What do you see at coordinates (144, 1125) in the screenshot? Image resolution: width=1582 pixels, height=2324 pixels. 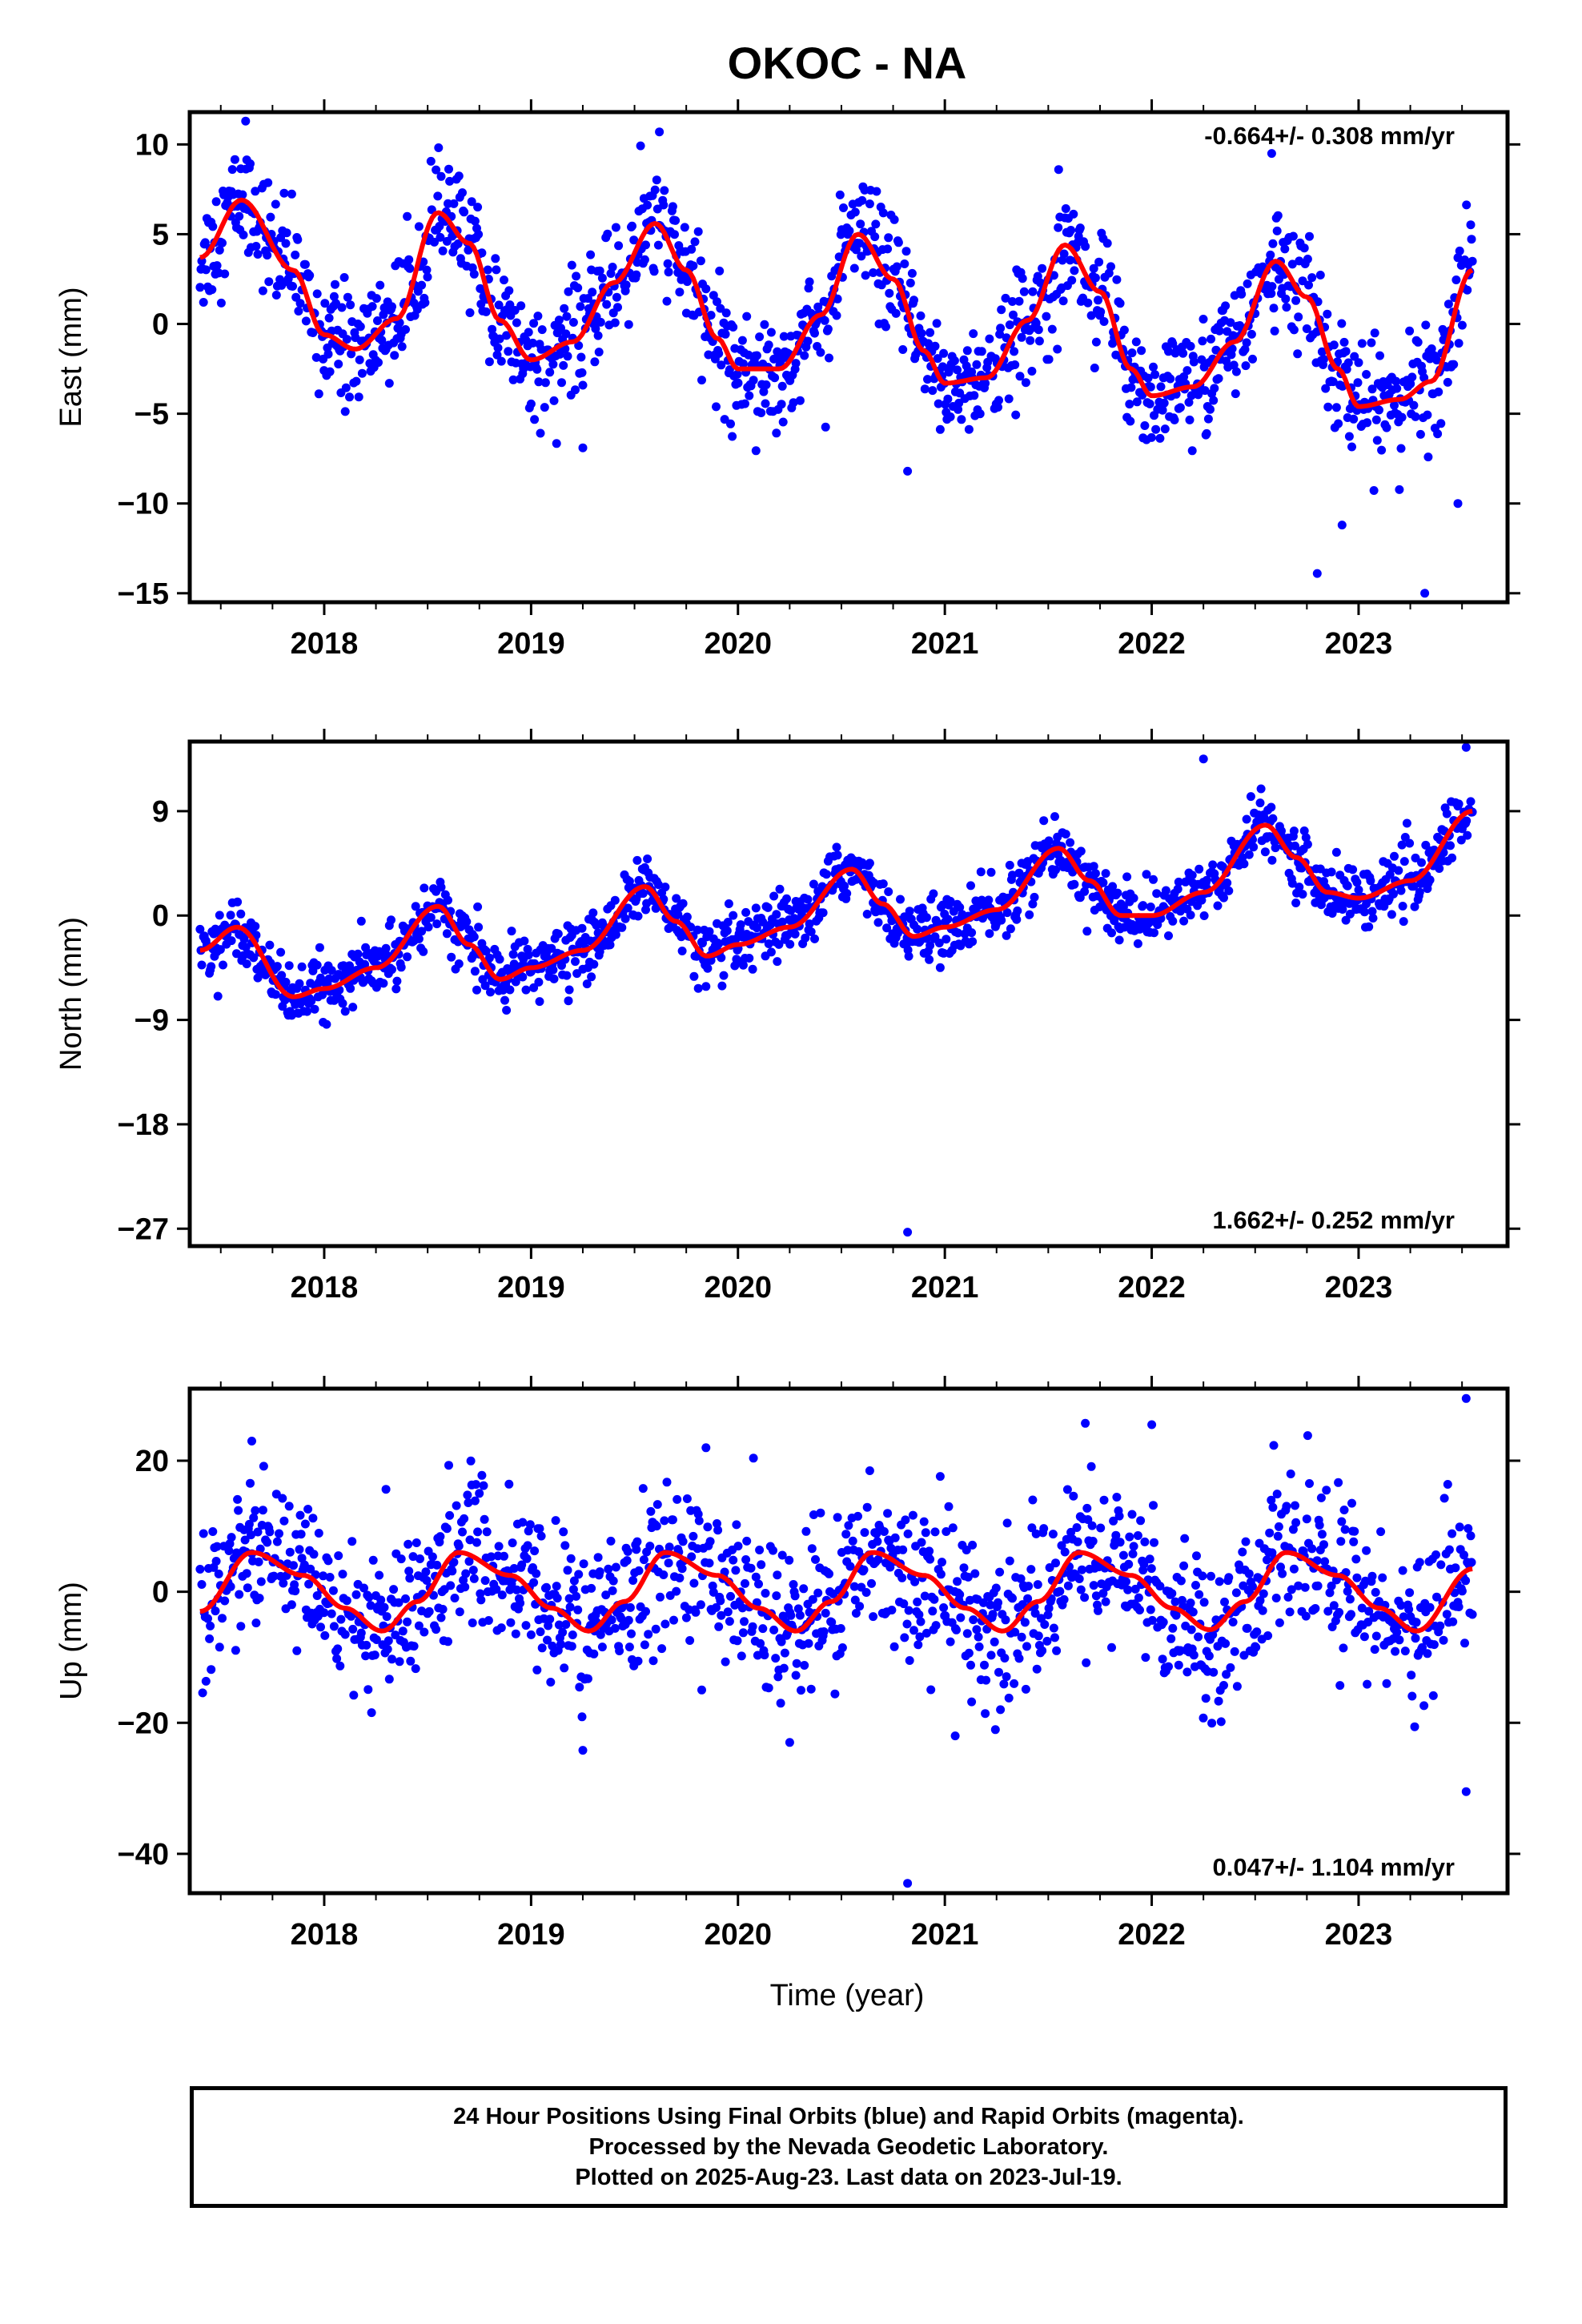 I see `y-tick-label: −18` at bounding box center [144, 1125].